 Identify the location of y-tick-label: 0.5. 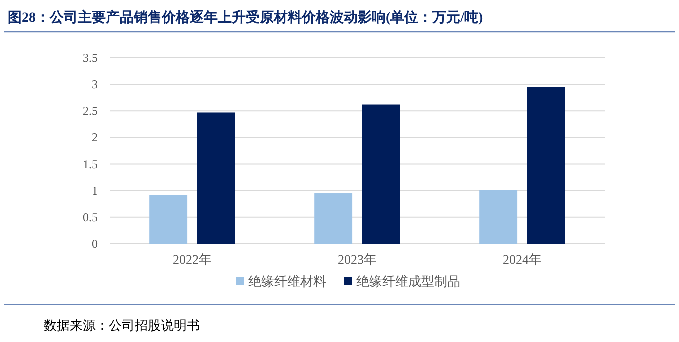
(90, 217).